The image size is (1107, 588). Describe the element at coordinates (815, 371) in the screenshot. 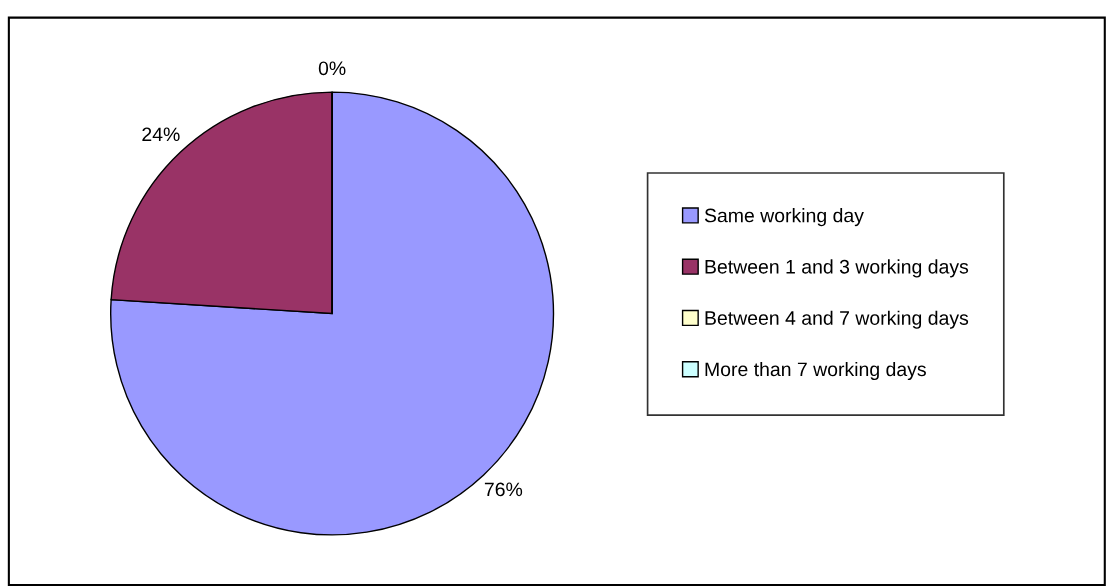

I see `legend-label: More than 7 working days` at that location.